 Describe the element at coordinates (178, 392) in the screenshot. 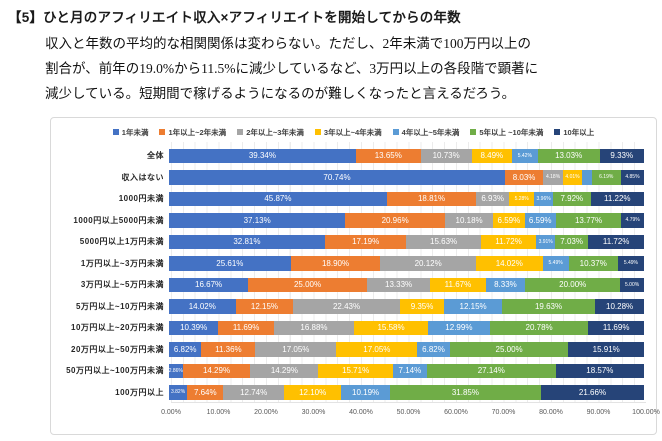

I see `bar-segment: 3.82%` at that location.